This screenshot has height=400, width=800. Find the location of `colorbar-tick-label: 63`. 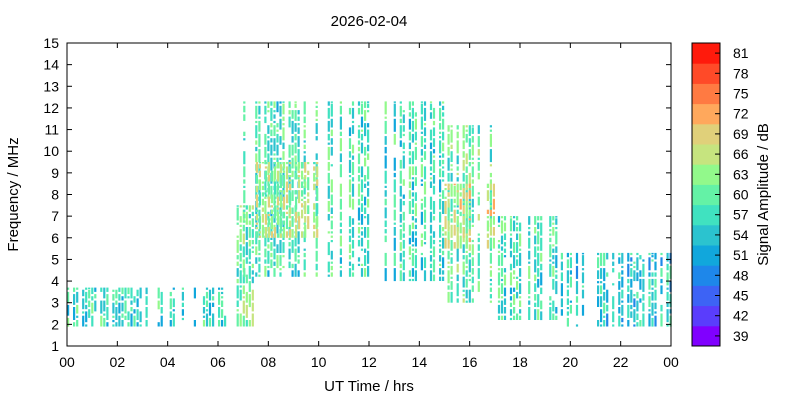

colorbar-tick-label: 63 is located at coordinates (741, 174).